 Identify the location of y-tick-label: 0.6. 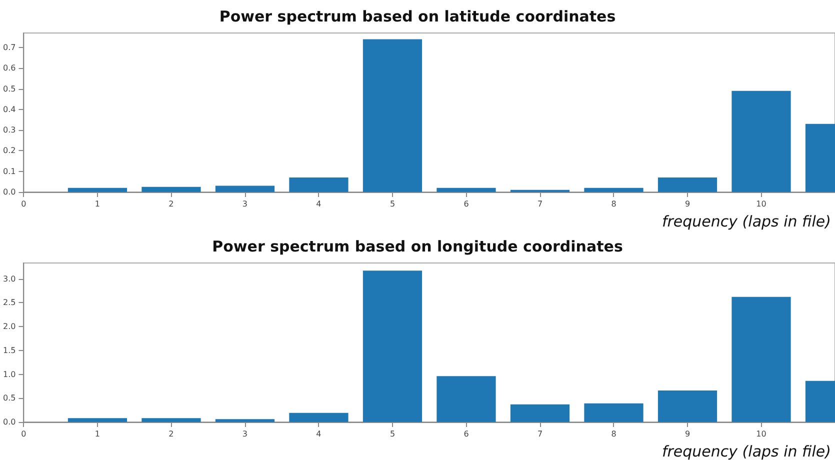
(9, 68).